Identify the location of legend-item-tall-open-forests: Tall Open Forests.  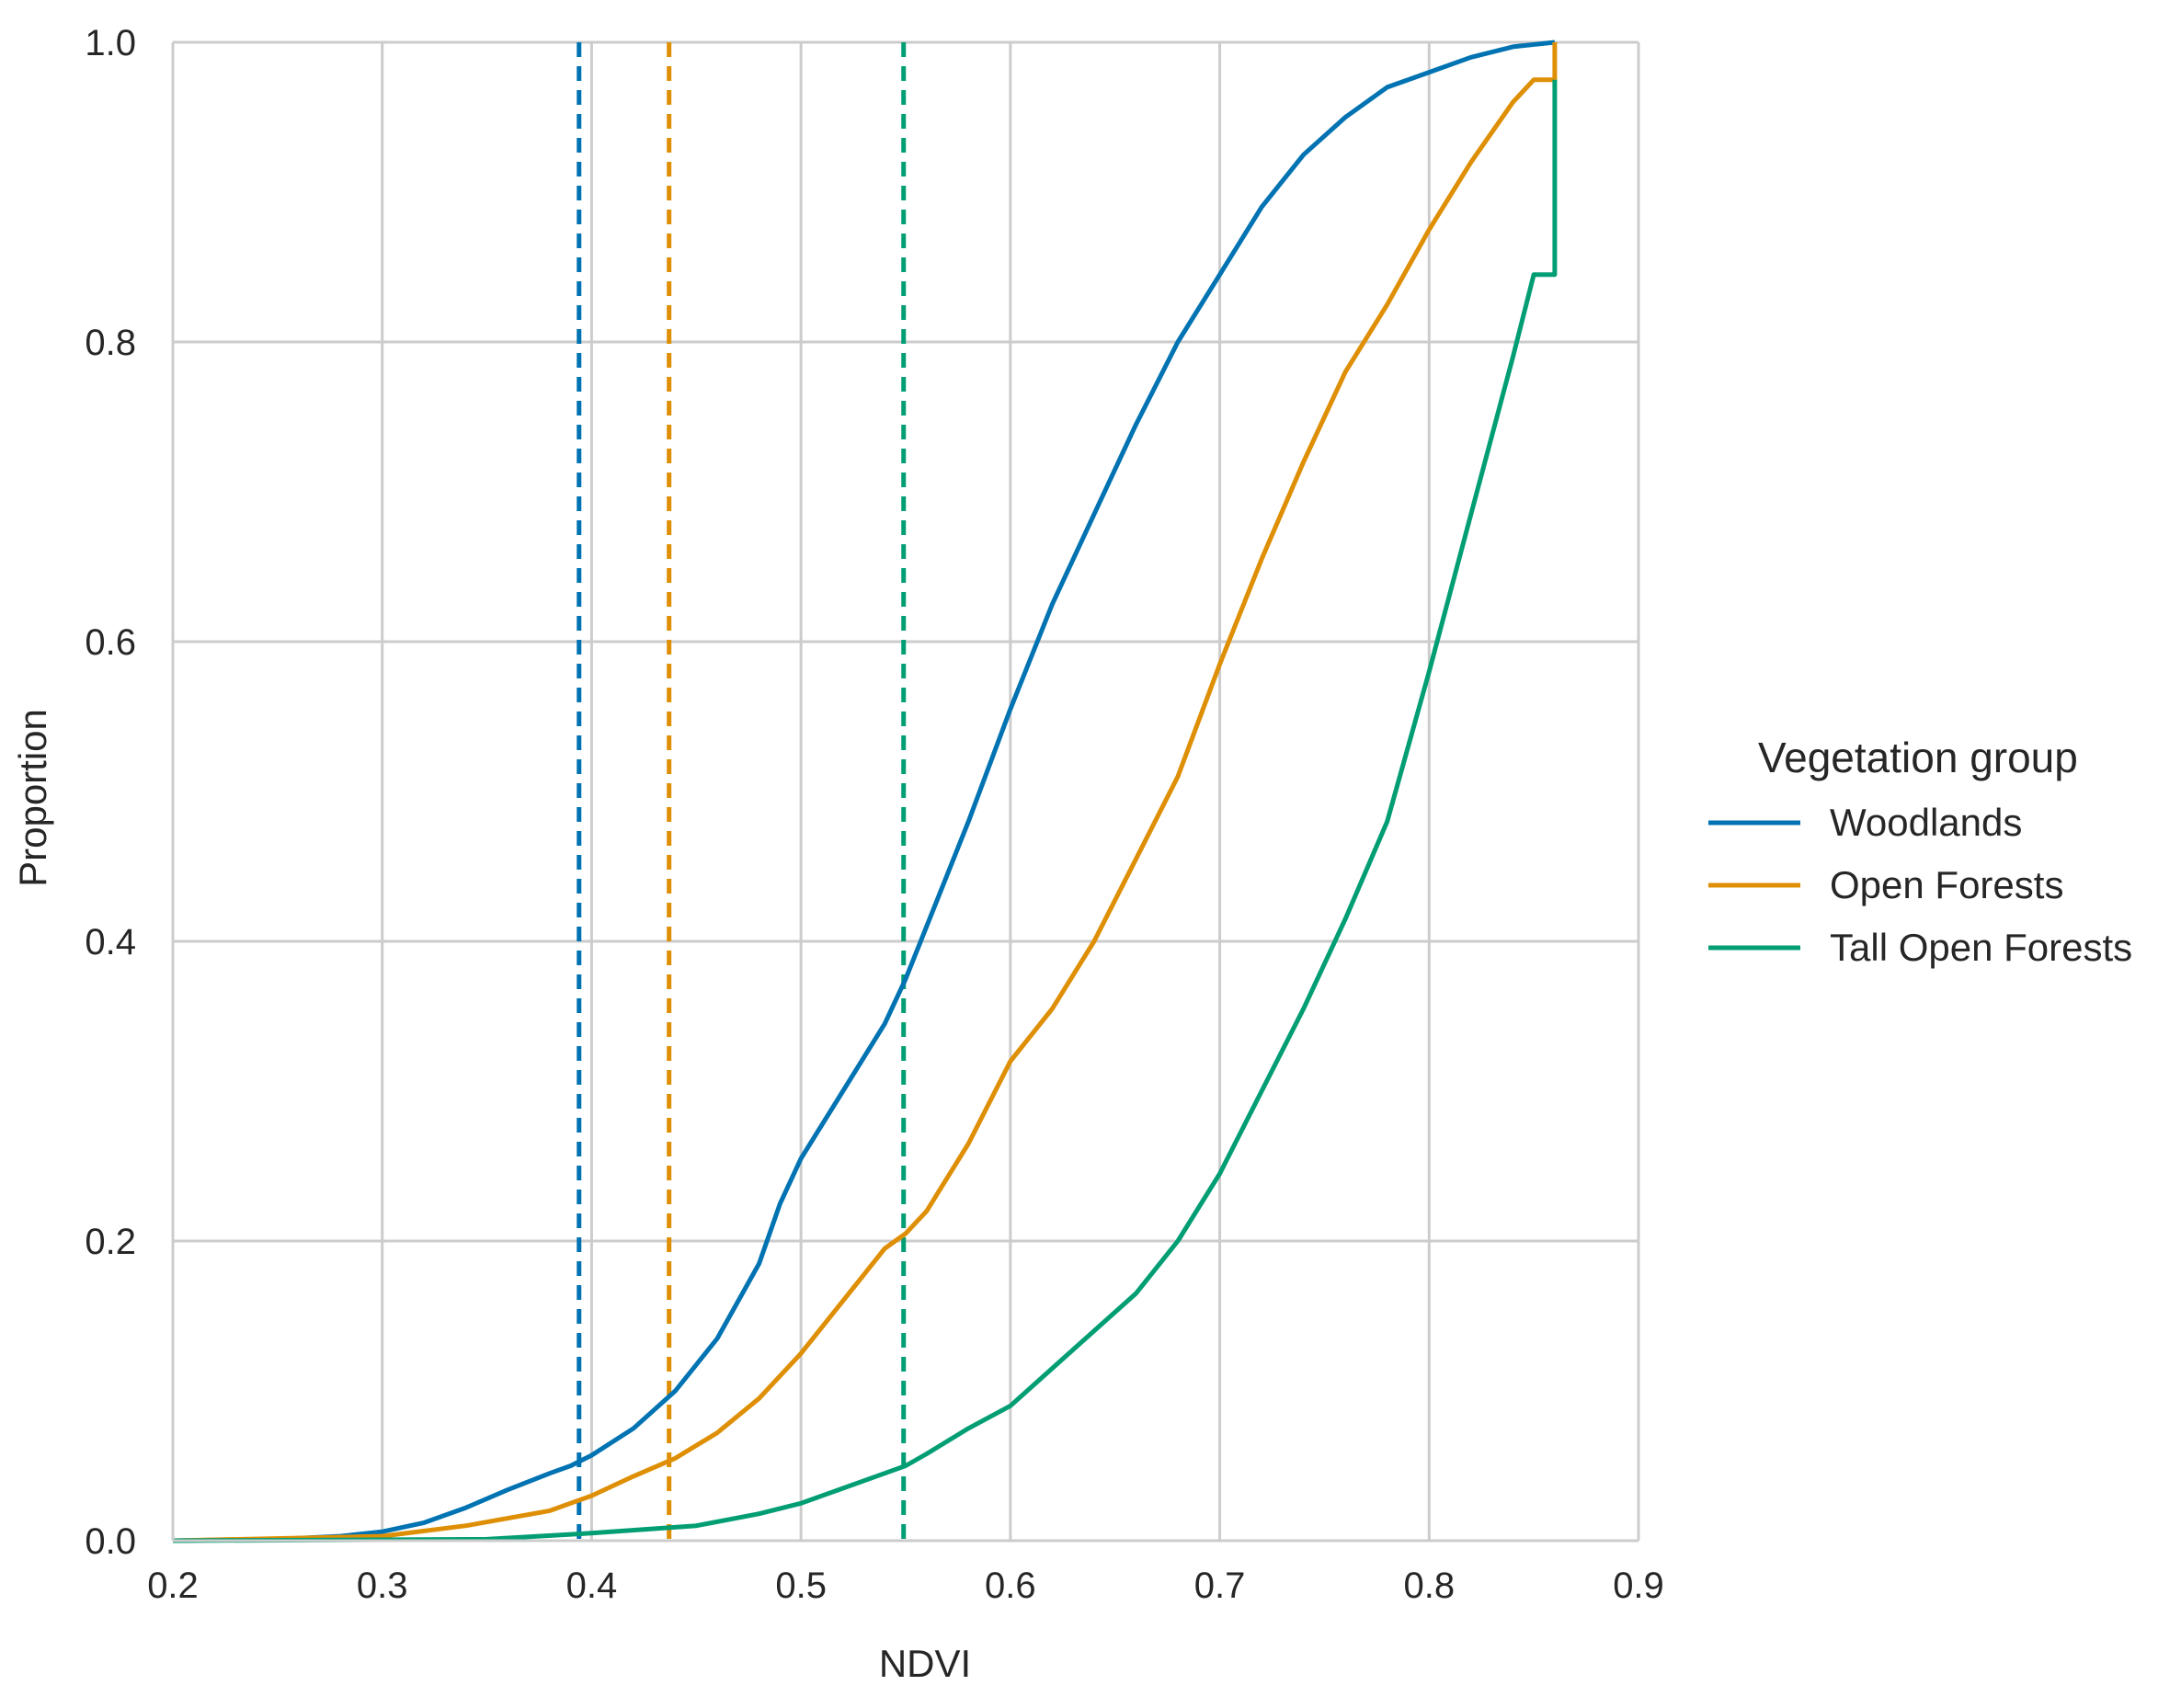
(1920, 947).